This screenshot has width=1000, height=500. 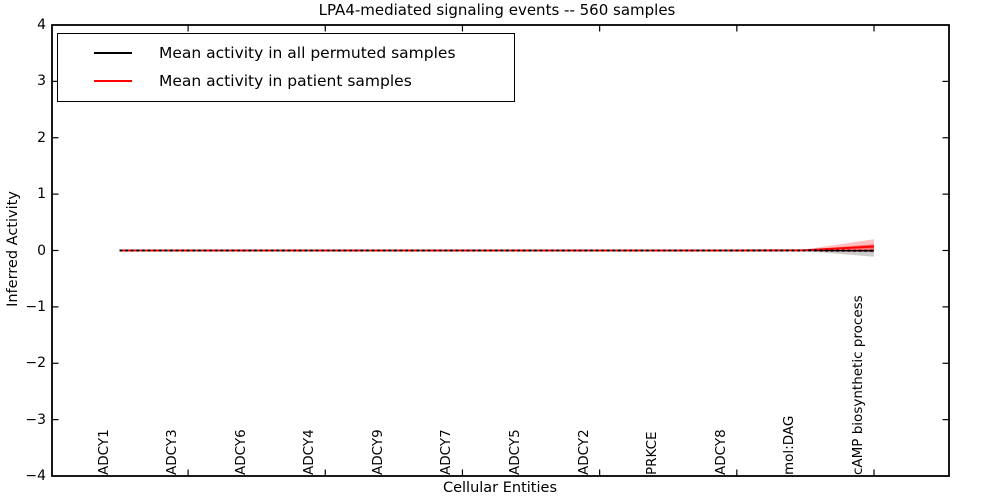 I want to click on x-tick-label: ADCY1, so click(x=103, y=452).